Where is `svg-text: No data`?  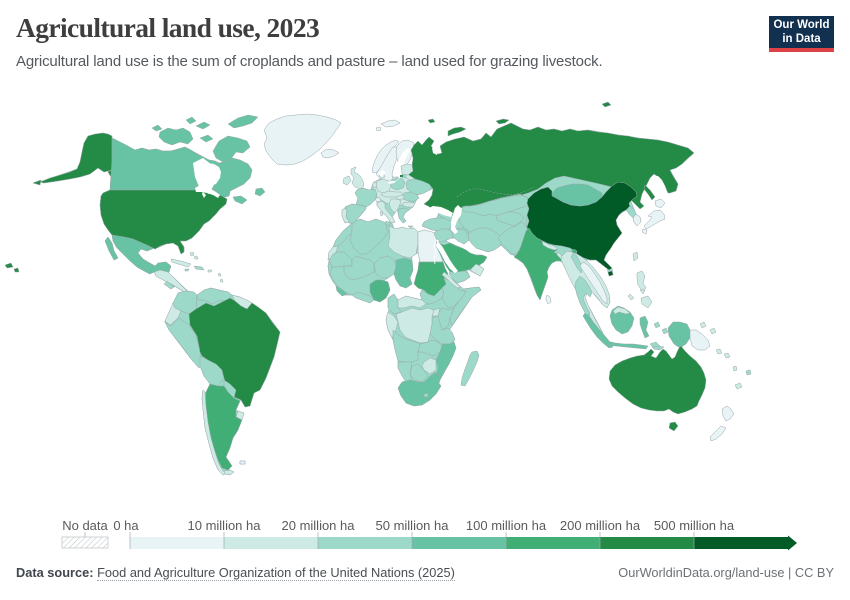
svg-text: No data is located at coordinates (85, 525).